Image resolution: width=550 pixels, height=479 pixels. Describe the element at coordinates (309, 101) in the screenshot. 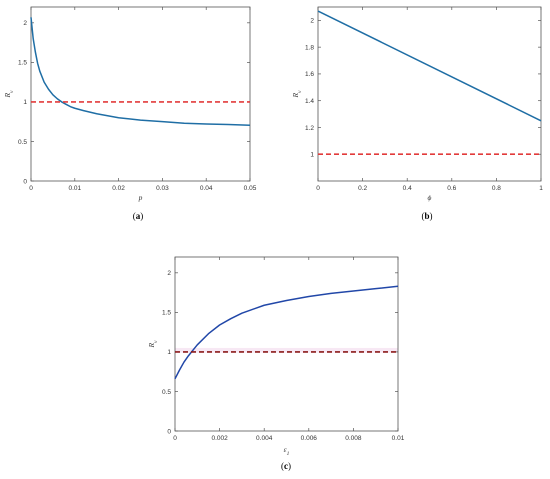

I see `y-tick-label: 1.4` at that location.